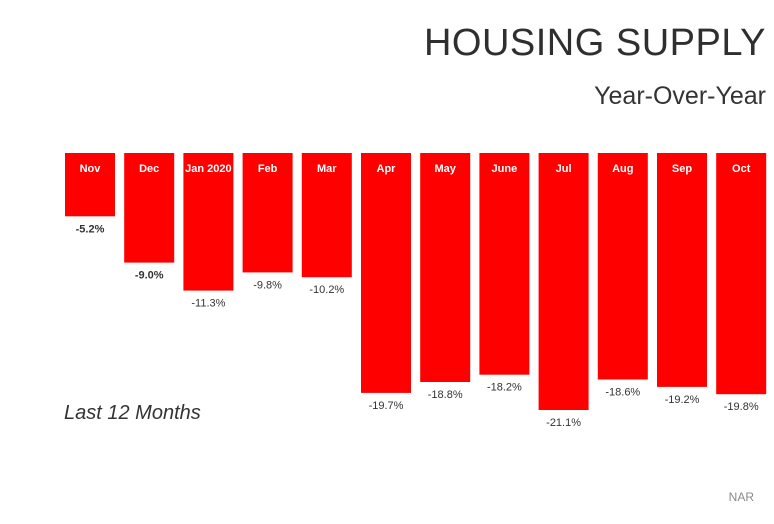 The height and width of the screenshot is (524, 774). Describe the element at coordinates (563, 423) in the screenshot. I see `value-label: -21.1%` at that location.